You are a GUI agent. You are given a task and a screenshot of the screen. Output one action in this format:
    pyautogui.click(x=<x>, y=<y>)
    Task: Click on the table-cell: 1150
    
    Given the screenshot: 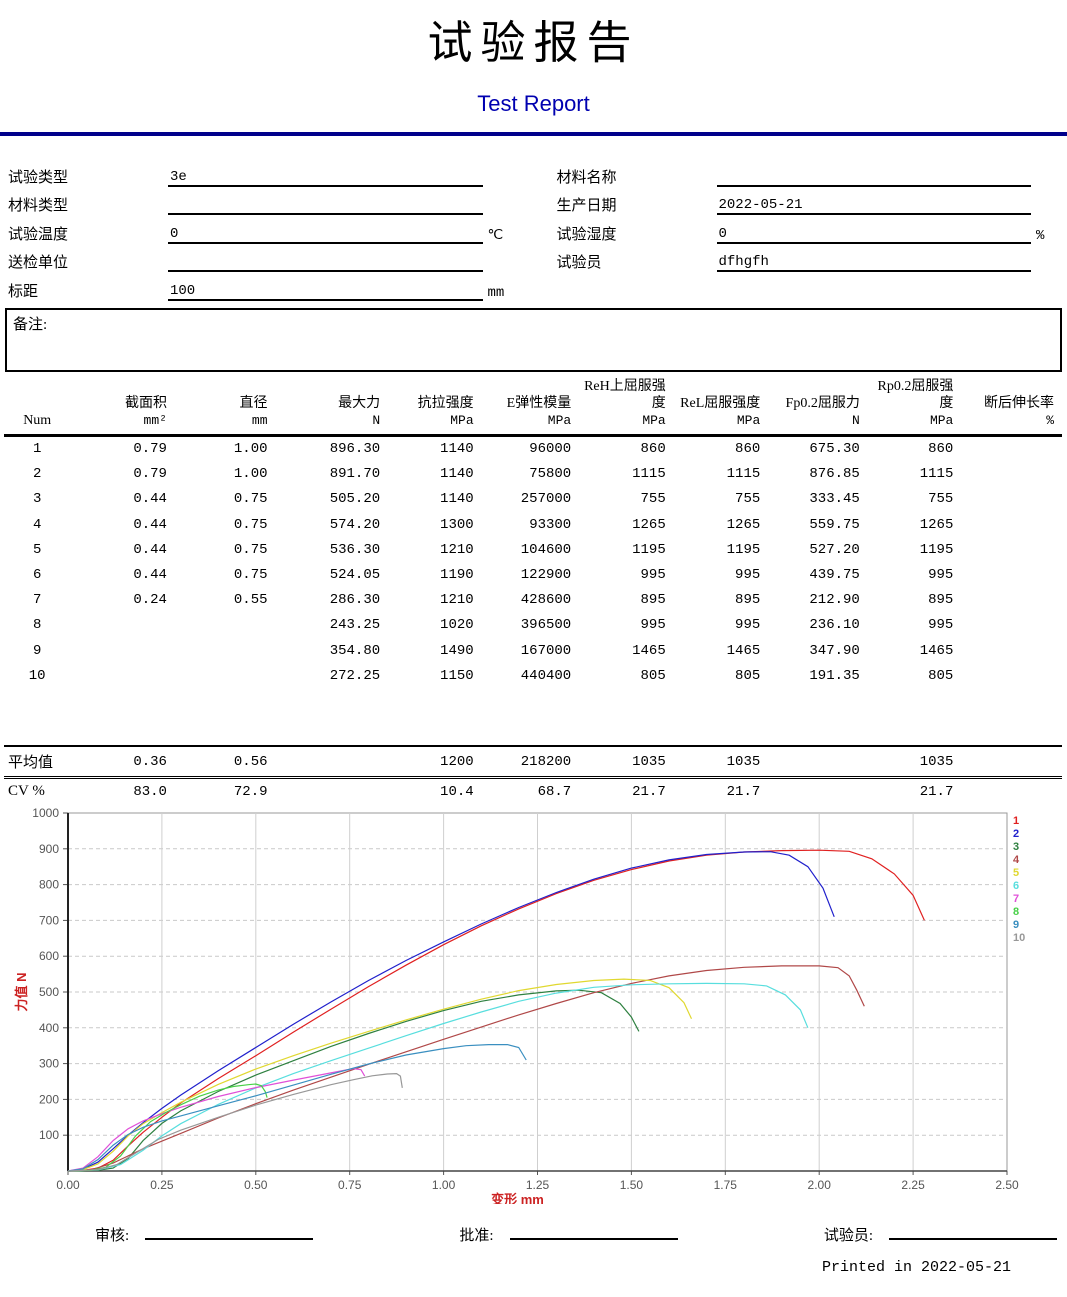 What is the action you would take?
    pyautogui.click(x=457, y=675)
    